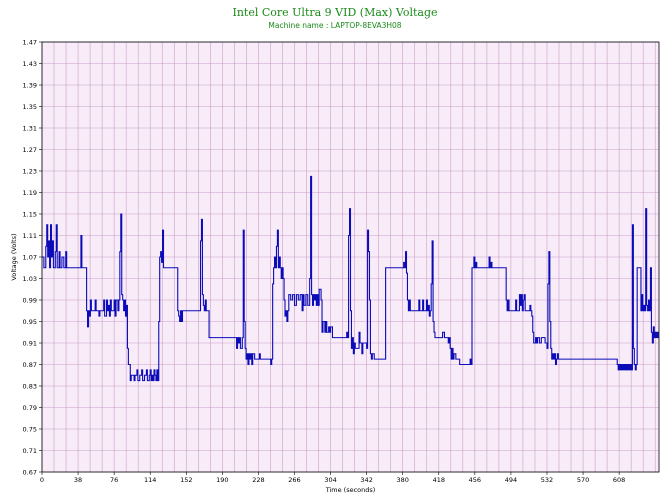 This screenshot has width=670, height=503. What do you see at coordinates (30, 472) in the screenshot?
I see `y-tick-label: 0.67` at bounding box center [30, 472].